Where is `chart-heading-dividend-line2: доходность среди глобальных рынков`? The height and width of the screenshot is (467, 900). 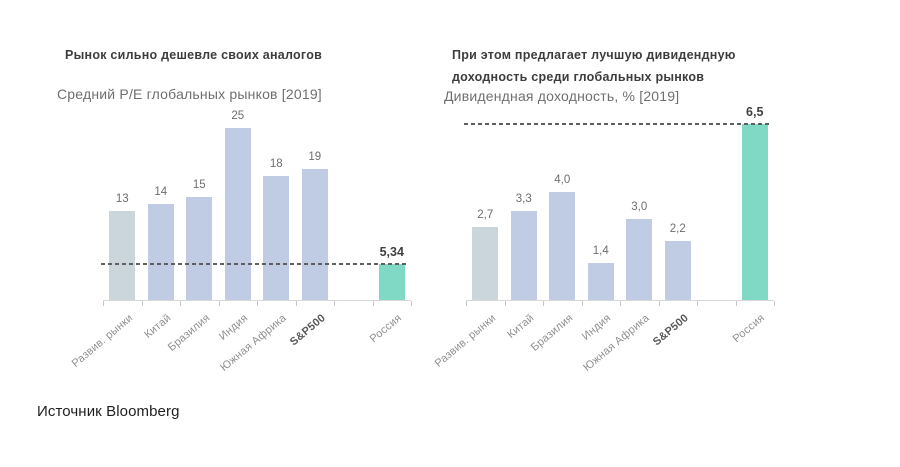
chart-heading-dividend-line2: доходность среди глобальных рынков is located at coordinates (578, 76).